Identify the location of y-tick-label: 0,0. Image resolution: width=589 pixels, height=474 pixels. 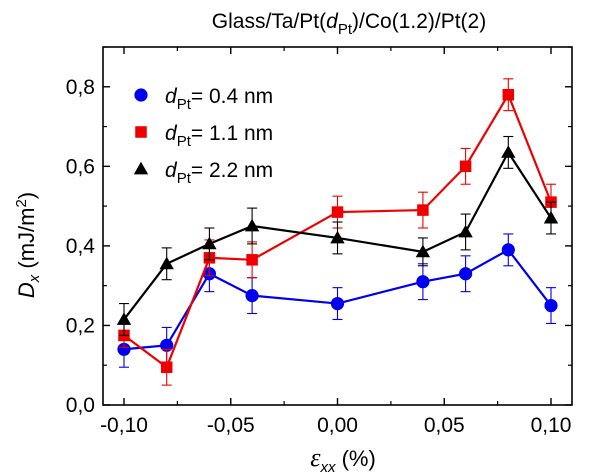
(80, 405).